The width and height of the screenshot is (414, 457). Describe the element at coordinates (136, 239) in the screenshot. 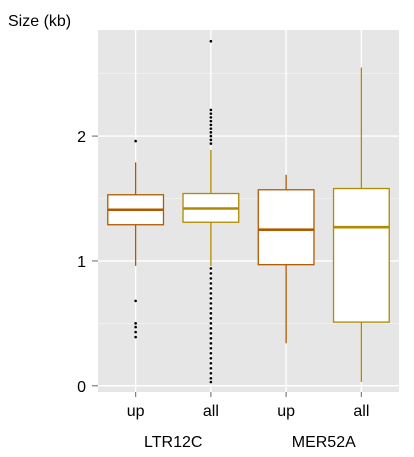

I see `box-ltr12c-up` at that location.